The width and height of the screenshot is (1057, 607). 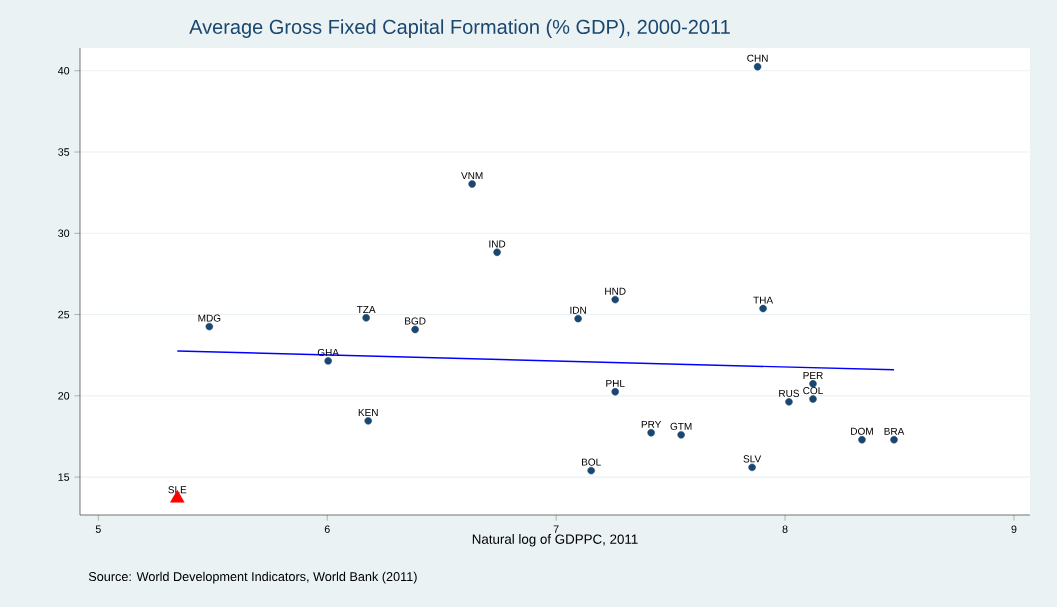 I want to click on annotation: SLV, so click(x=752, y=459).